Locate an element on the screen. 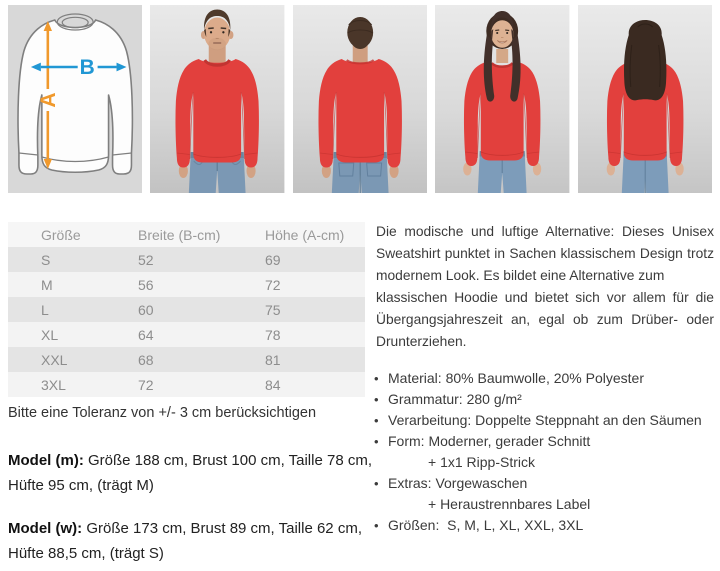 The height and width of the screenshot is (571, 720). photo-female-back-svg is located at coordinates (645, 99).